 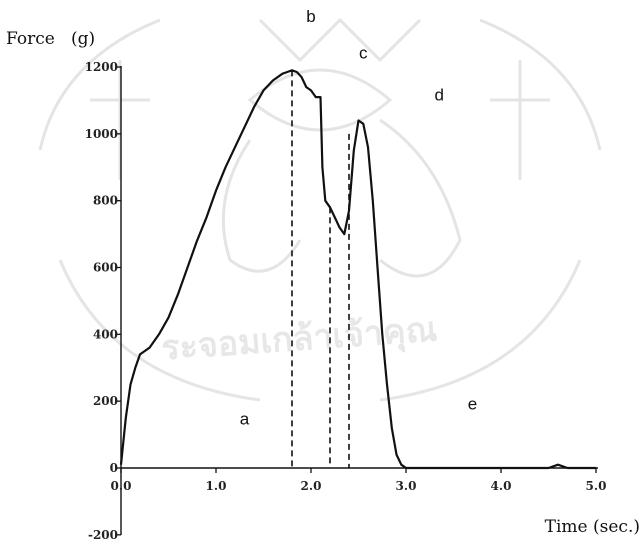 I want to click on y-tick-label: 800, so click(x=105, y=201).